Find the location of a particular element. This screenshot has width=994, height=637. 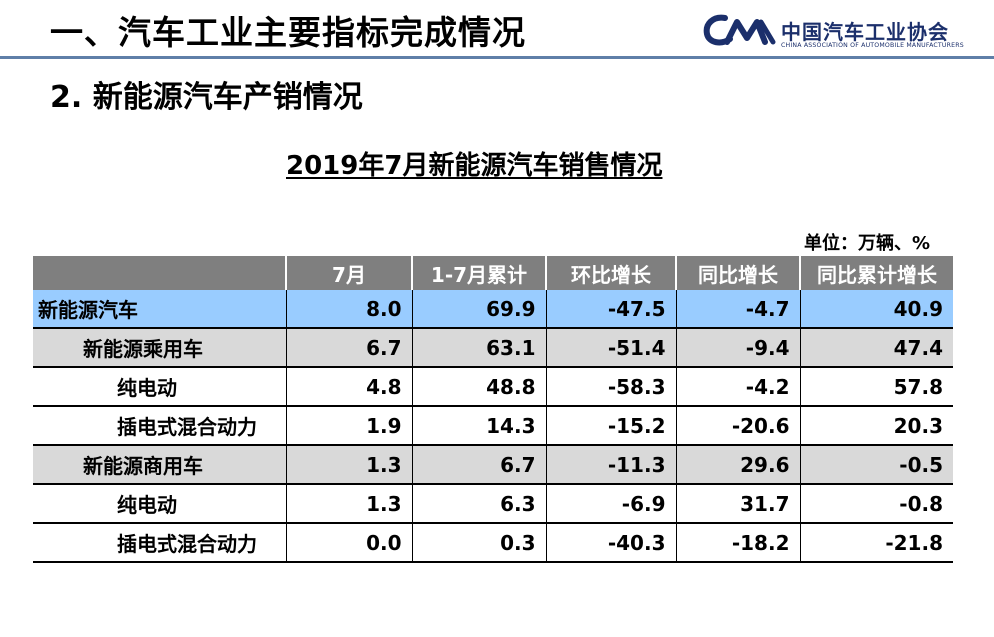

table-cell: 1.9 is located at coordinates (349, 426).